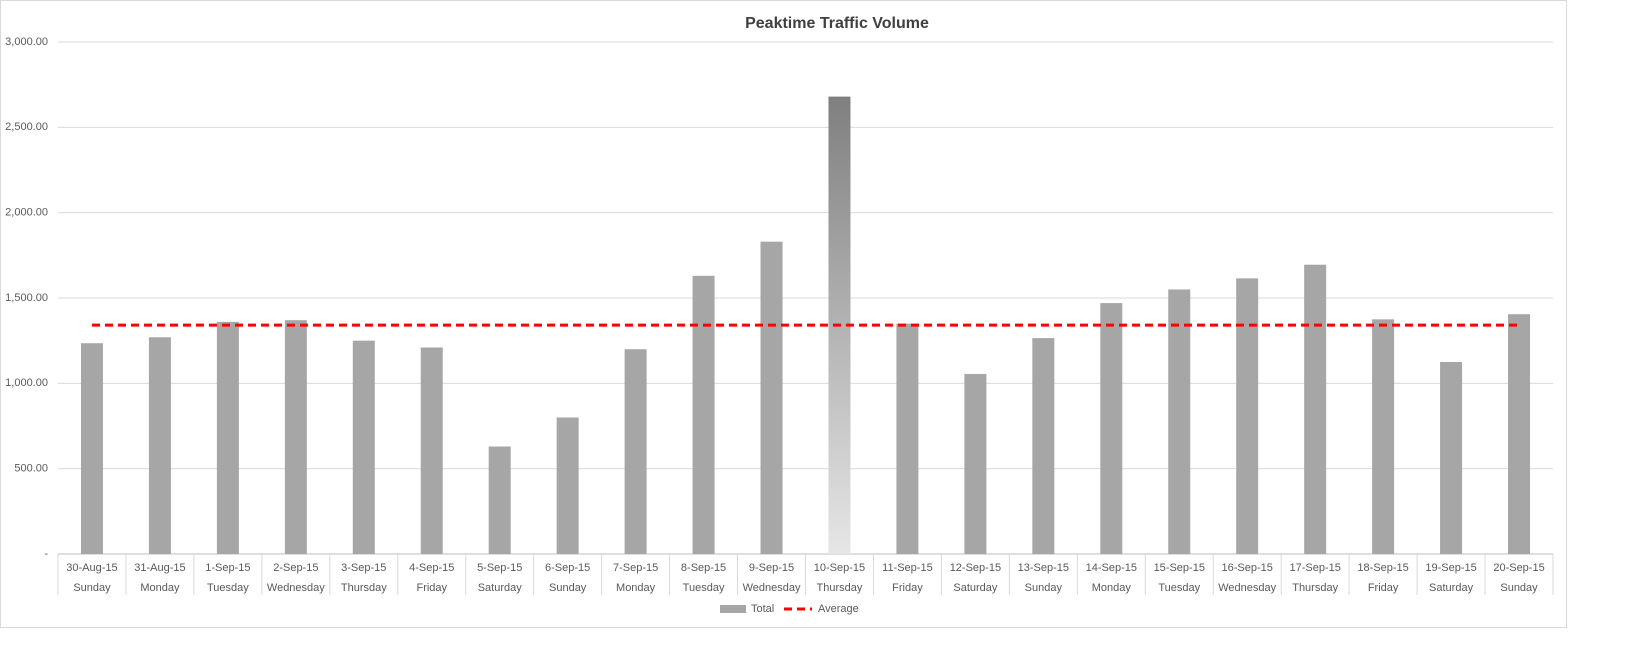 This screenshot has height=661, width=1639. Describe the element at coordinates (1111, 568) in the screenshot. I see `x-tick-label: 14-Sep-15` at that location.